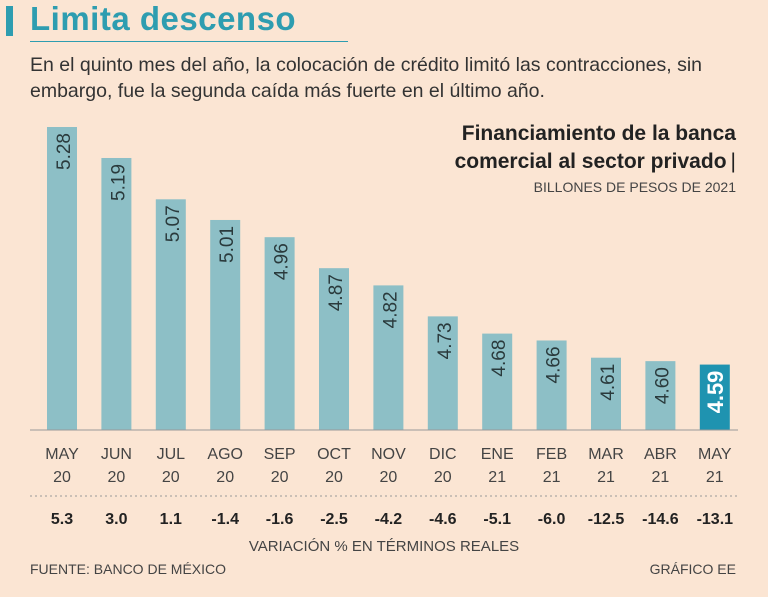 The image size is (768, 597). I want to click on x-tick-label-month: DIC, so click(443, 454).